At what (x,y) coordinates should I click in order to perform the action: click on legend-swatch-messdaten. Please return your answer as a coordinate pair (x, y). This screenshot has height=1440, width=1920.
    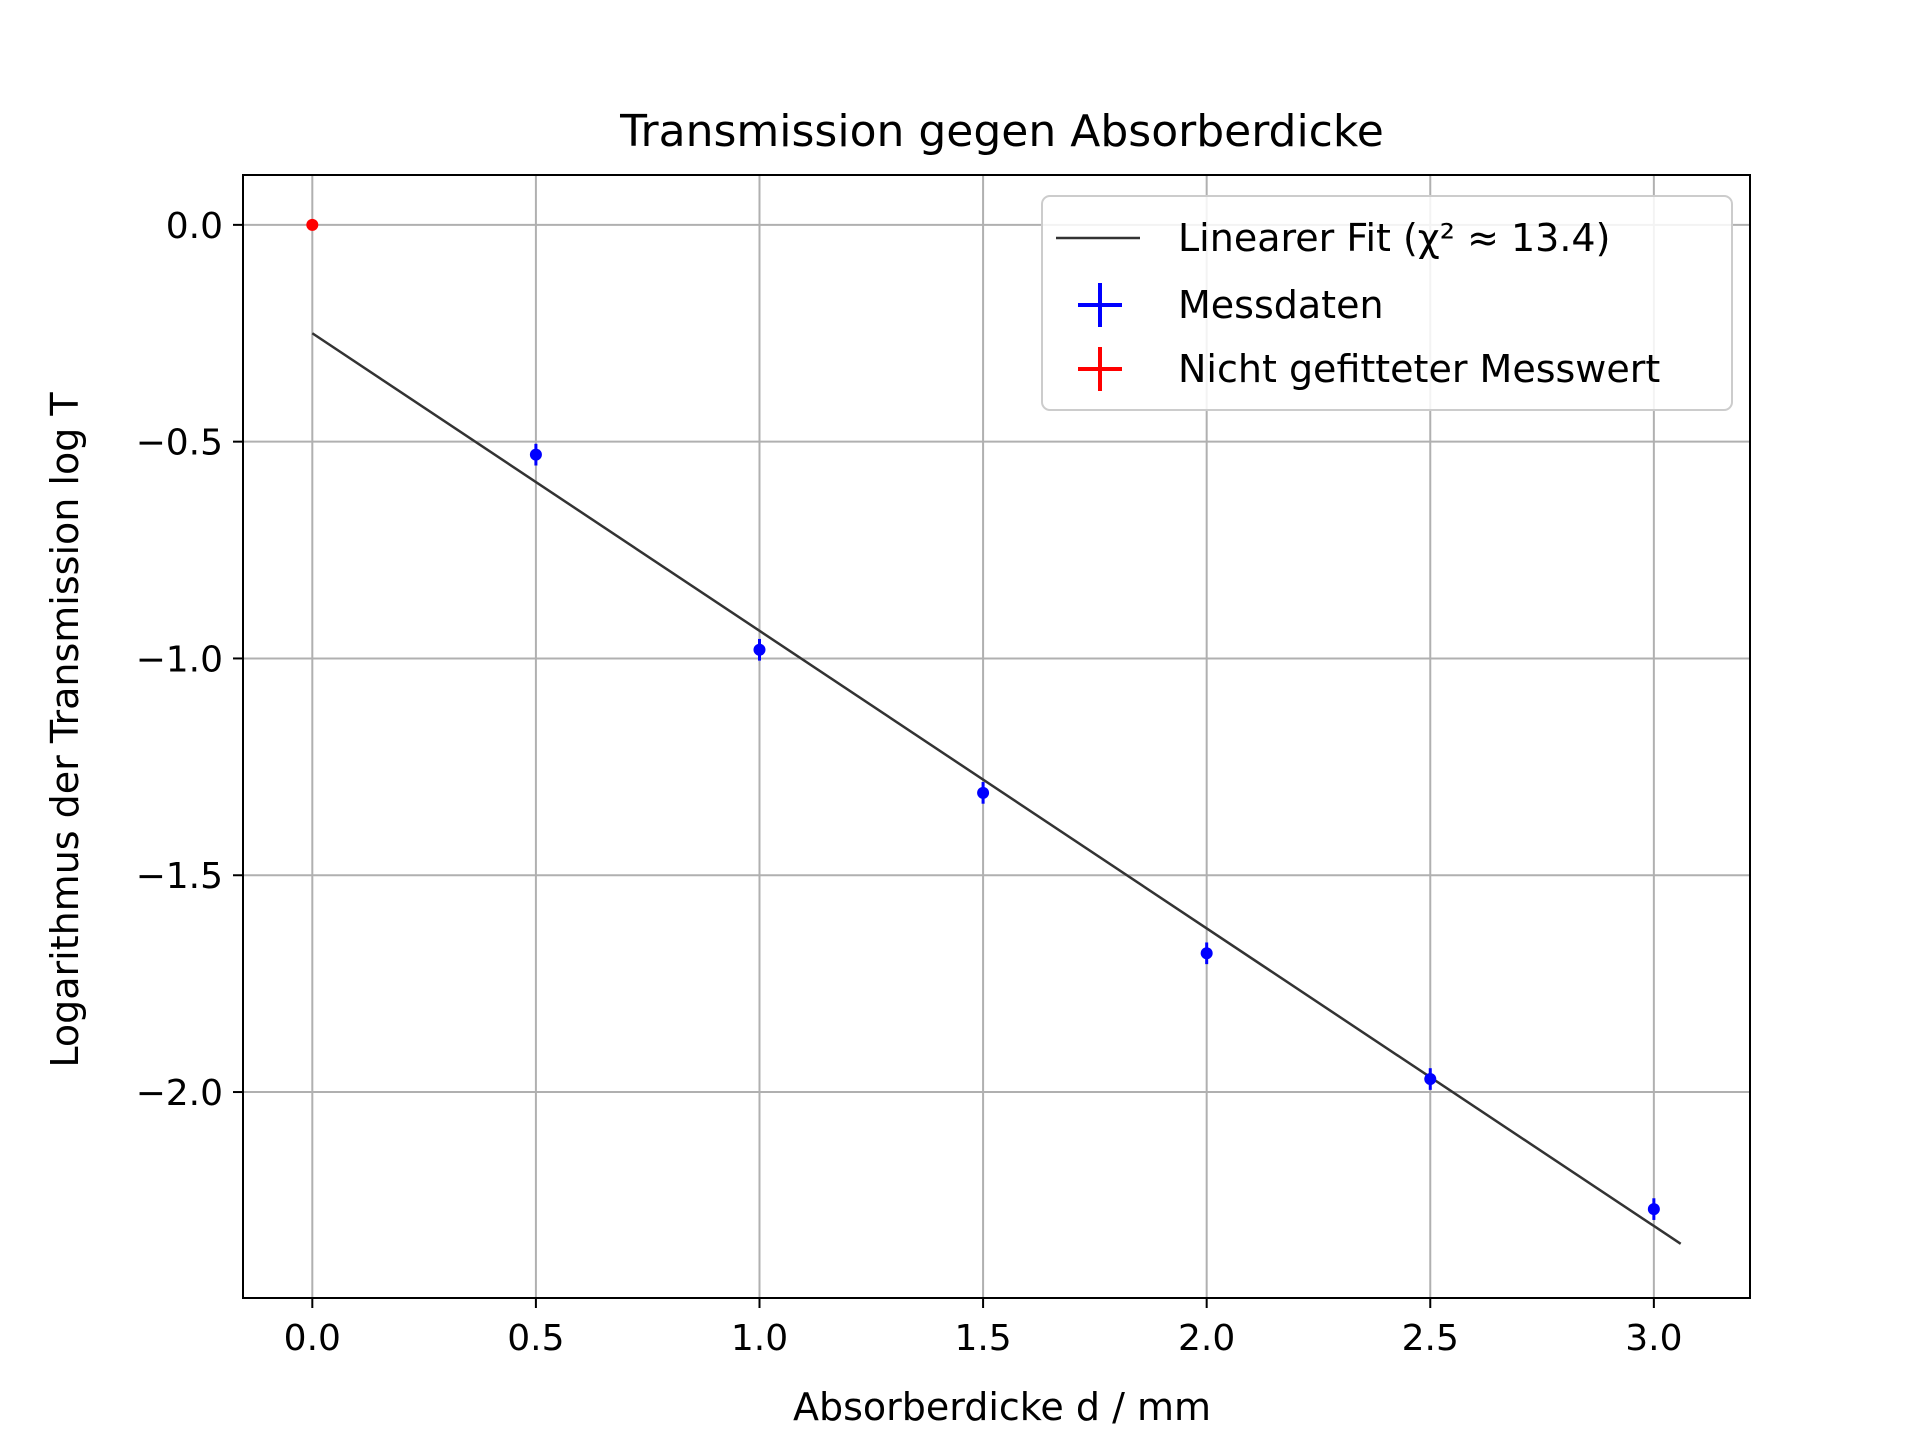
    Looking at the image, I should click on (1100, 305).